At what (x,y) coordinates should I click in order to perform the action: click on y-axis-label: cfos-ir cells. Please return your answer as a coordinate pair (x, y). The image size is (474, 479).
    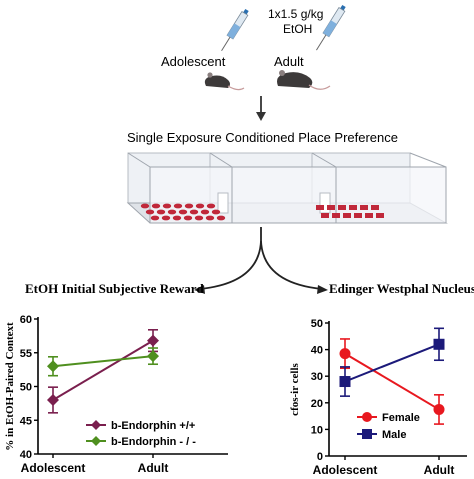
    Looking at the image, I should click on (295, 388).